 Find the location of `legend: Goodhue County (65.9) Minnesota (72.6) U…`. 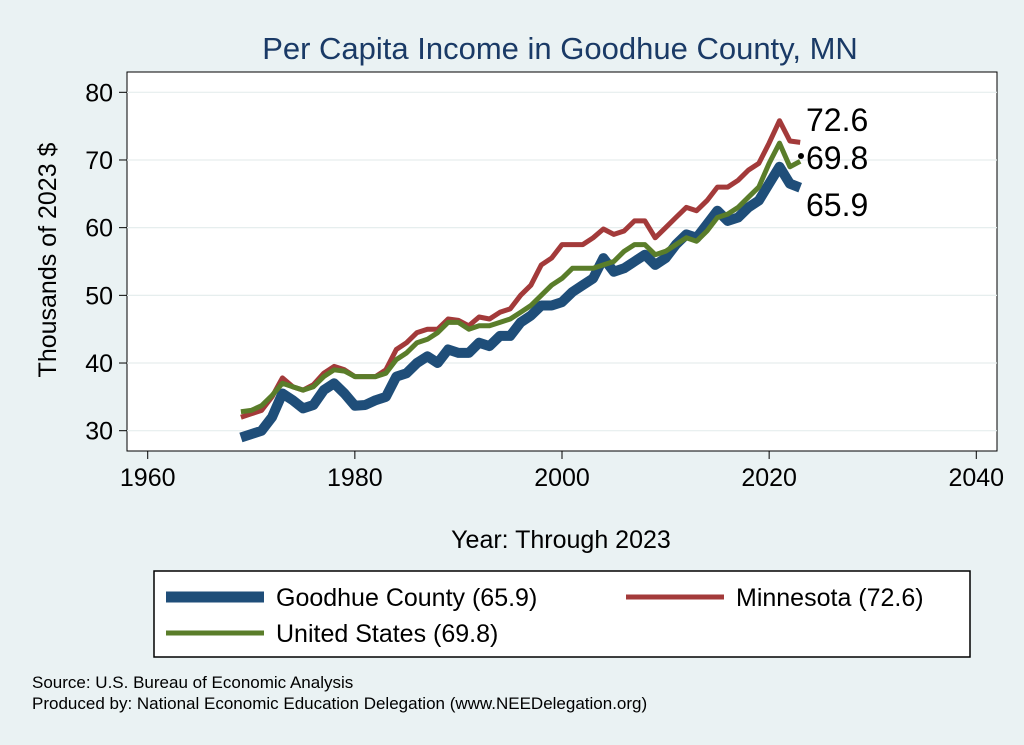

legend: Goodhue County (65.9) Minnesota (72.6) U… is located at coordinates (562, 614).